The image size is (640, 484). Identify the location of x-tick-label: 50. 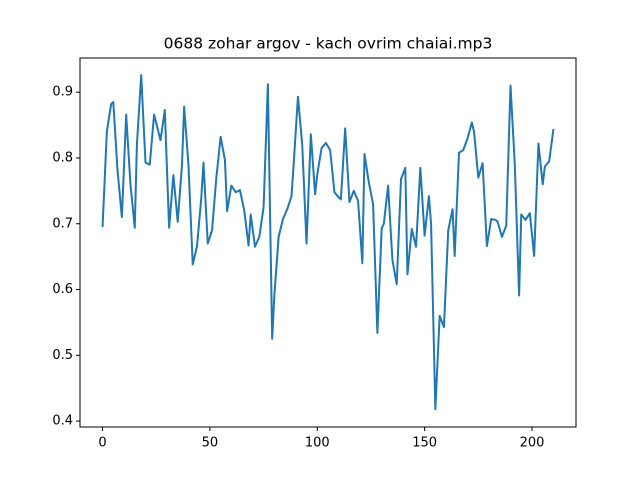
(210, 443).